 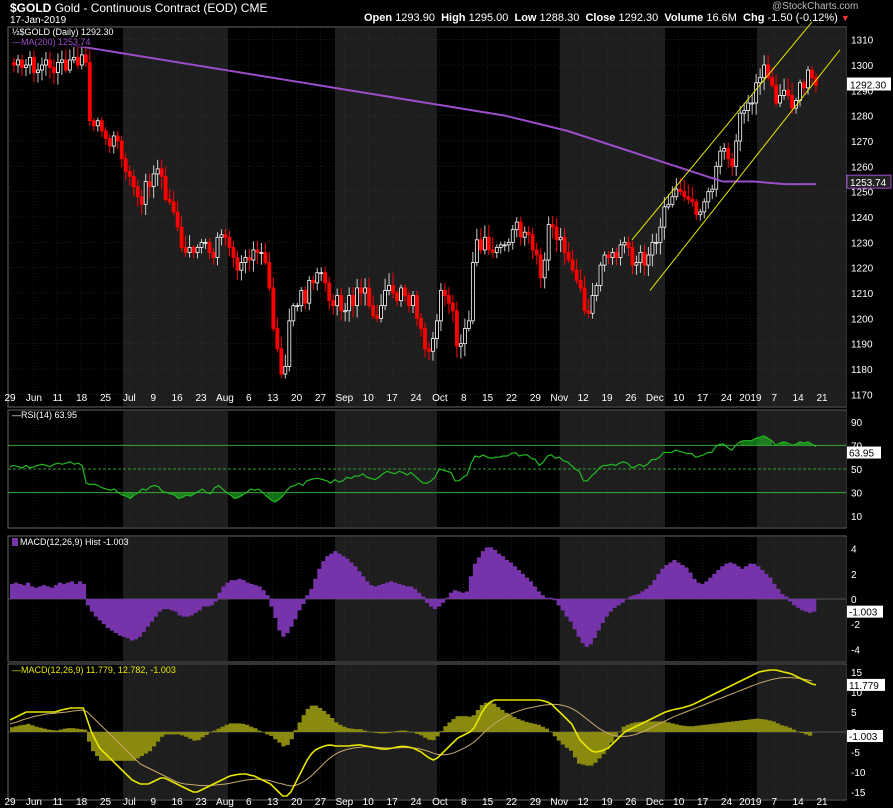 I want to click on x-axis-label: 26, so click(x=631, y=398).